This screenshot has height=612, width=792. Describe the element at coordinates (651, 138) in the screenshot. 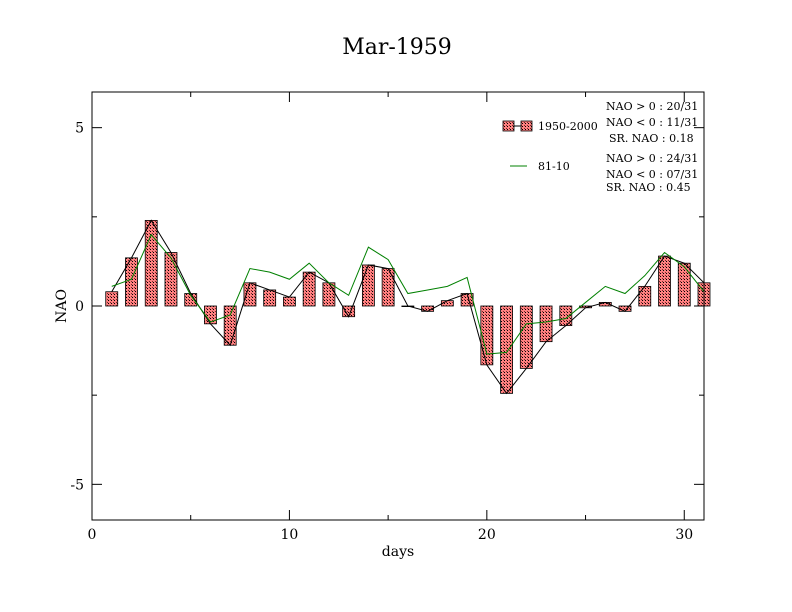

I see `stats-1950-2000-sr: SR. NAO : 0.18` at that location.